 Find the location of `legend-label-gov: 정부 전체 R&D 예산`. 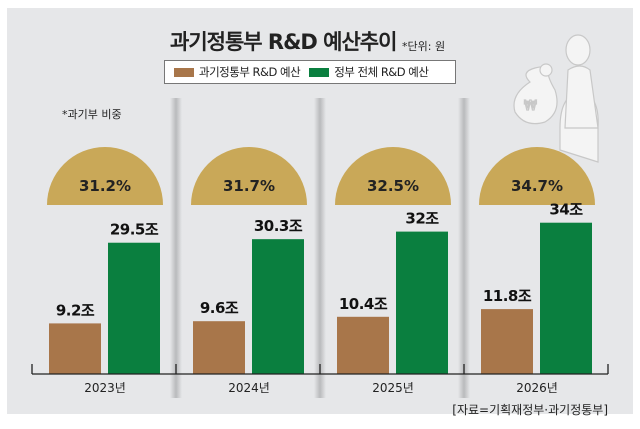

legend-label-gov: 정부 전체 R&D 예산 is located at coordinates (381, 72).